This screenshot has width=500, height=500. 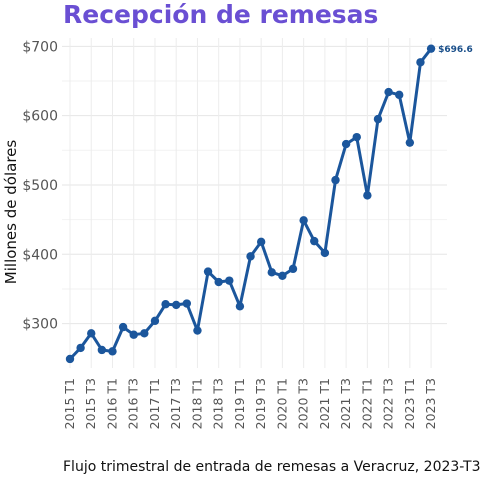 I want to click on x-tick-label: 2015 T3, so click(x=90, y=403).